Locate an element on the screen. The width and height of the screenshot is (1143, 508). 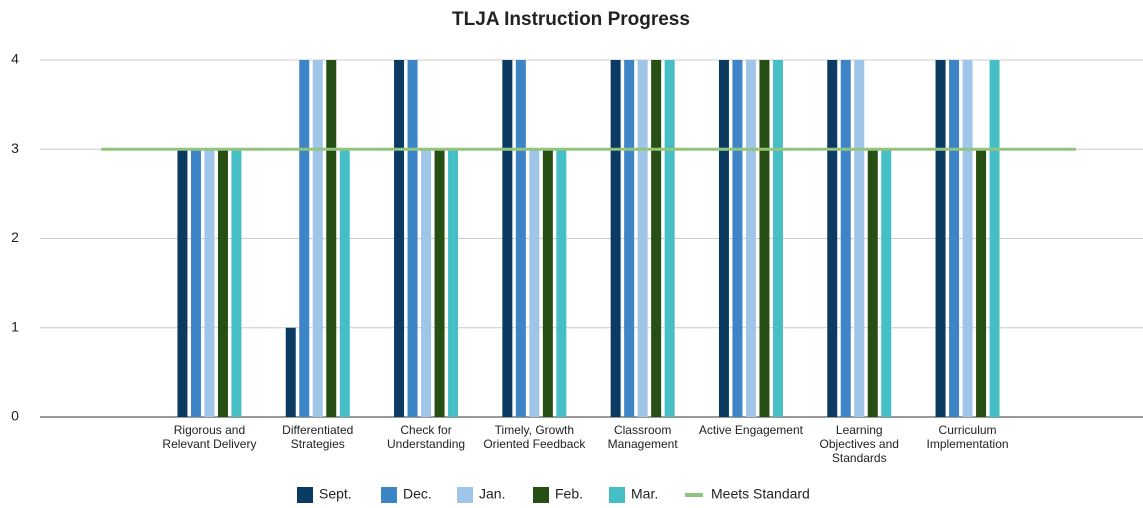
y-tick-label: 3 is located at coordinates (15, 148).